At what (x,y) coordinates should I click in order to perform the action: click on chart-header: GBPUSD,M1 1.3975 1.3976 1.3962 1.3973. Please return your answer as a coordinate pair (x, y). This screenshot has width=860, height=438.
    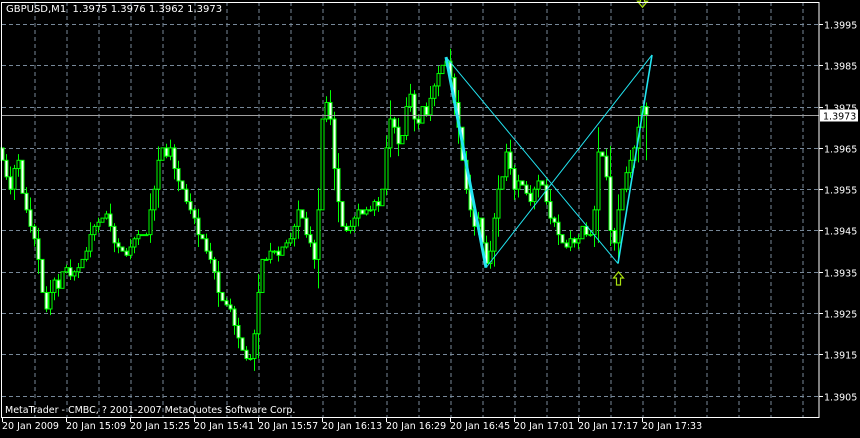
    Looking at the image, I should click on (114, 9).